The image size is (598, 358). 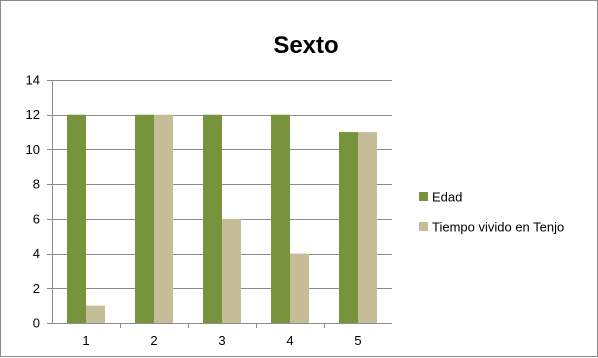 What do you see at coordinates (36, 184) in the screenshot?
I see `y-tick-label: 8` at bounding box center [36, 184].